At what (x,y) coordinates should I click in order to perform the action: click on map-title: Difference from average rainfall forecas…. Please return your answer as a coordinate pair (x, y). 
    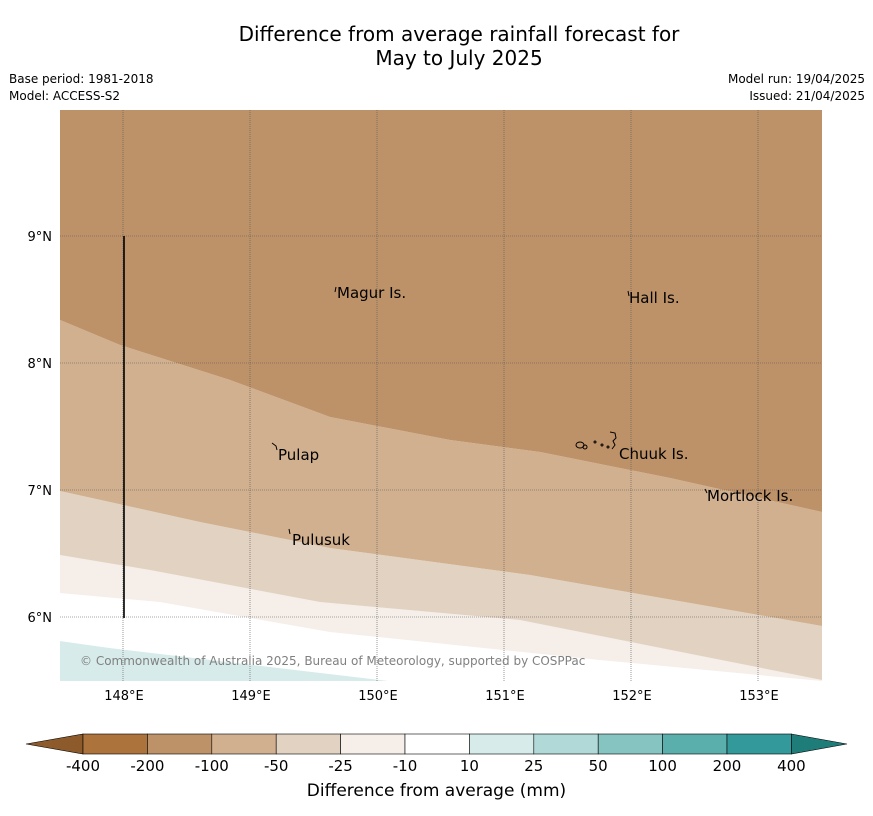
    Looking at the image, I should click on (436, 46).